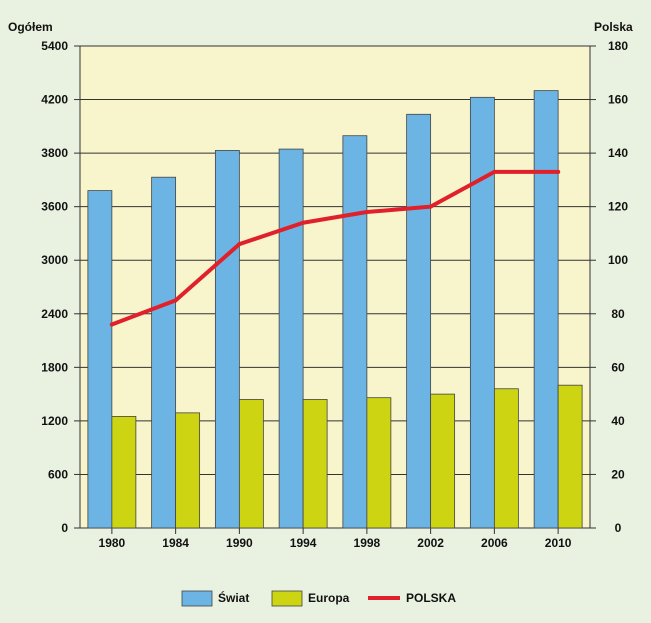 The width and height of the screenshot is (651, 623). I want to click on right-tick-label: 40, so click(618, 421).